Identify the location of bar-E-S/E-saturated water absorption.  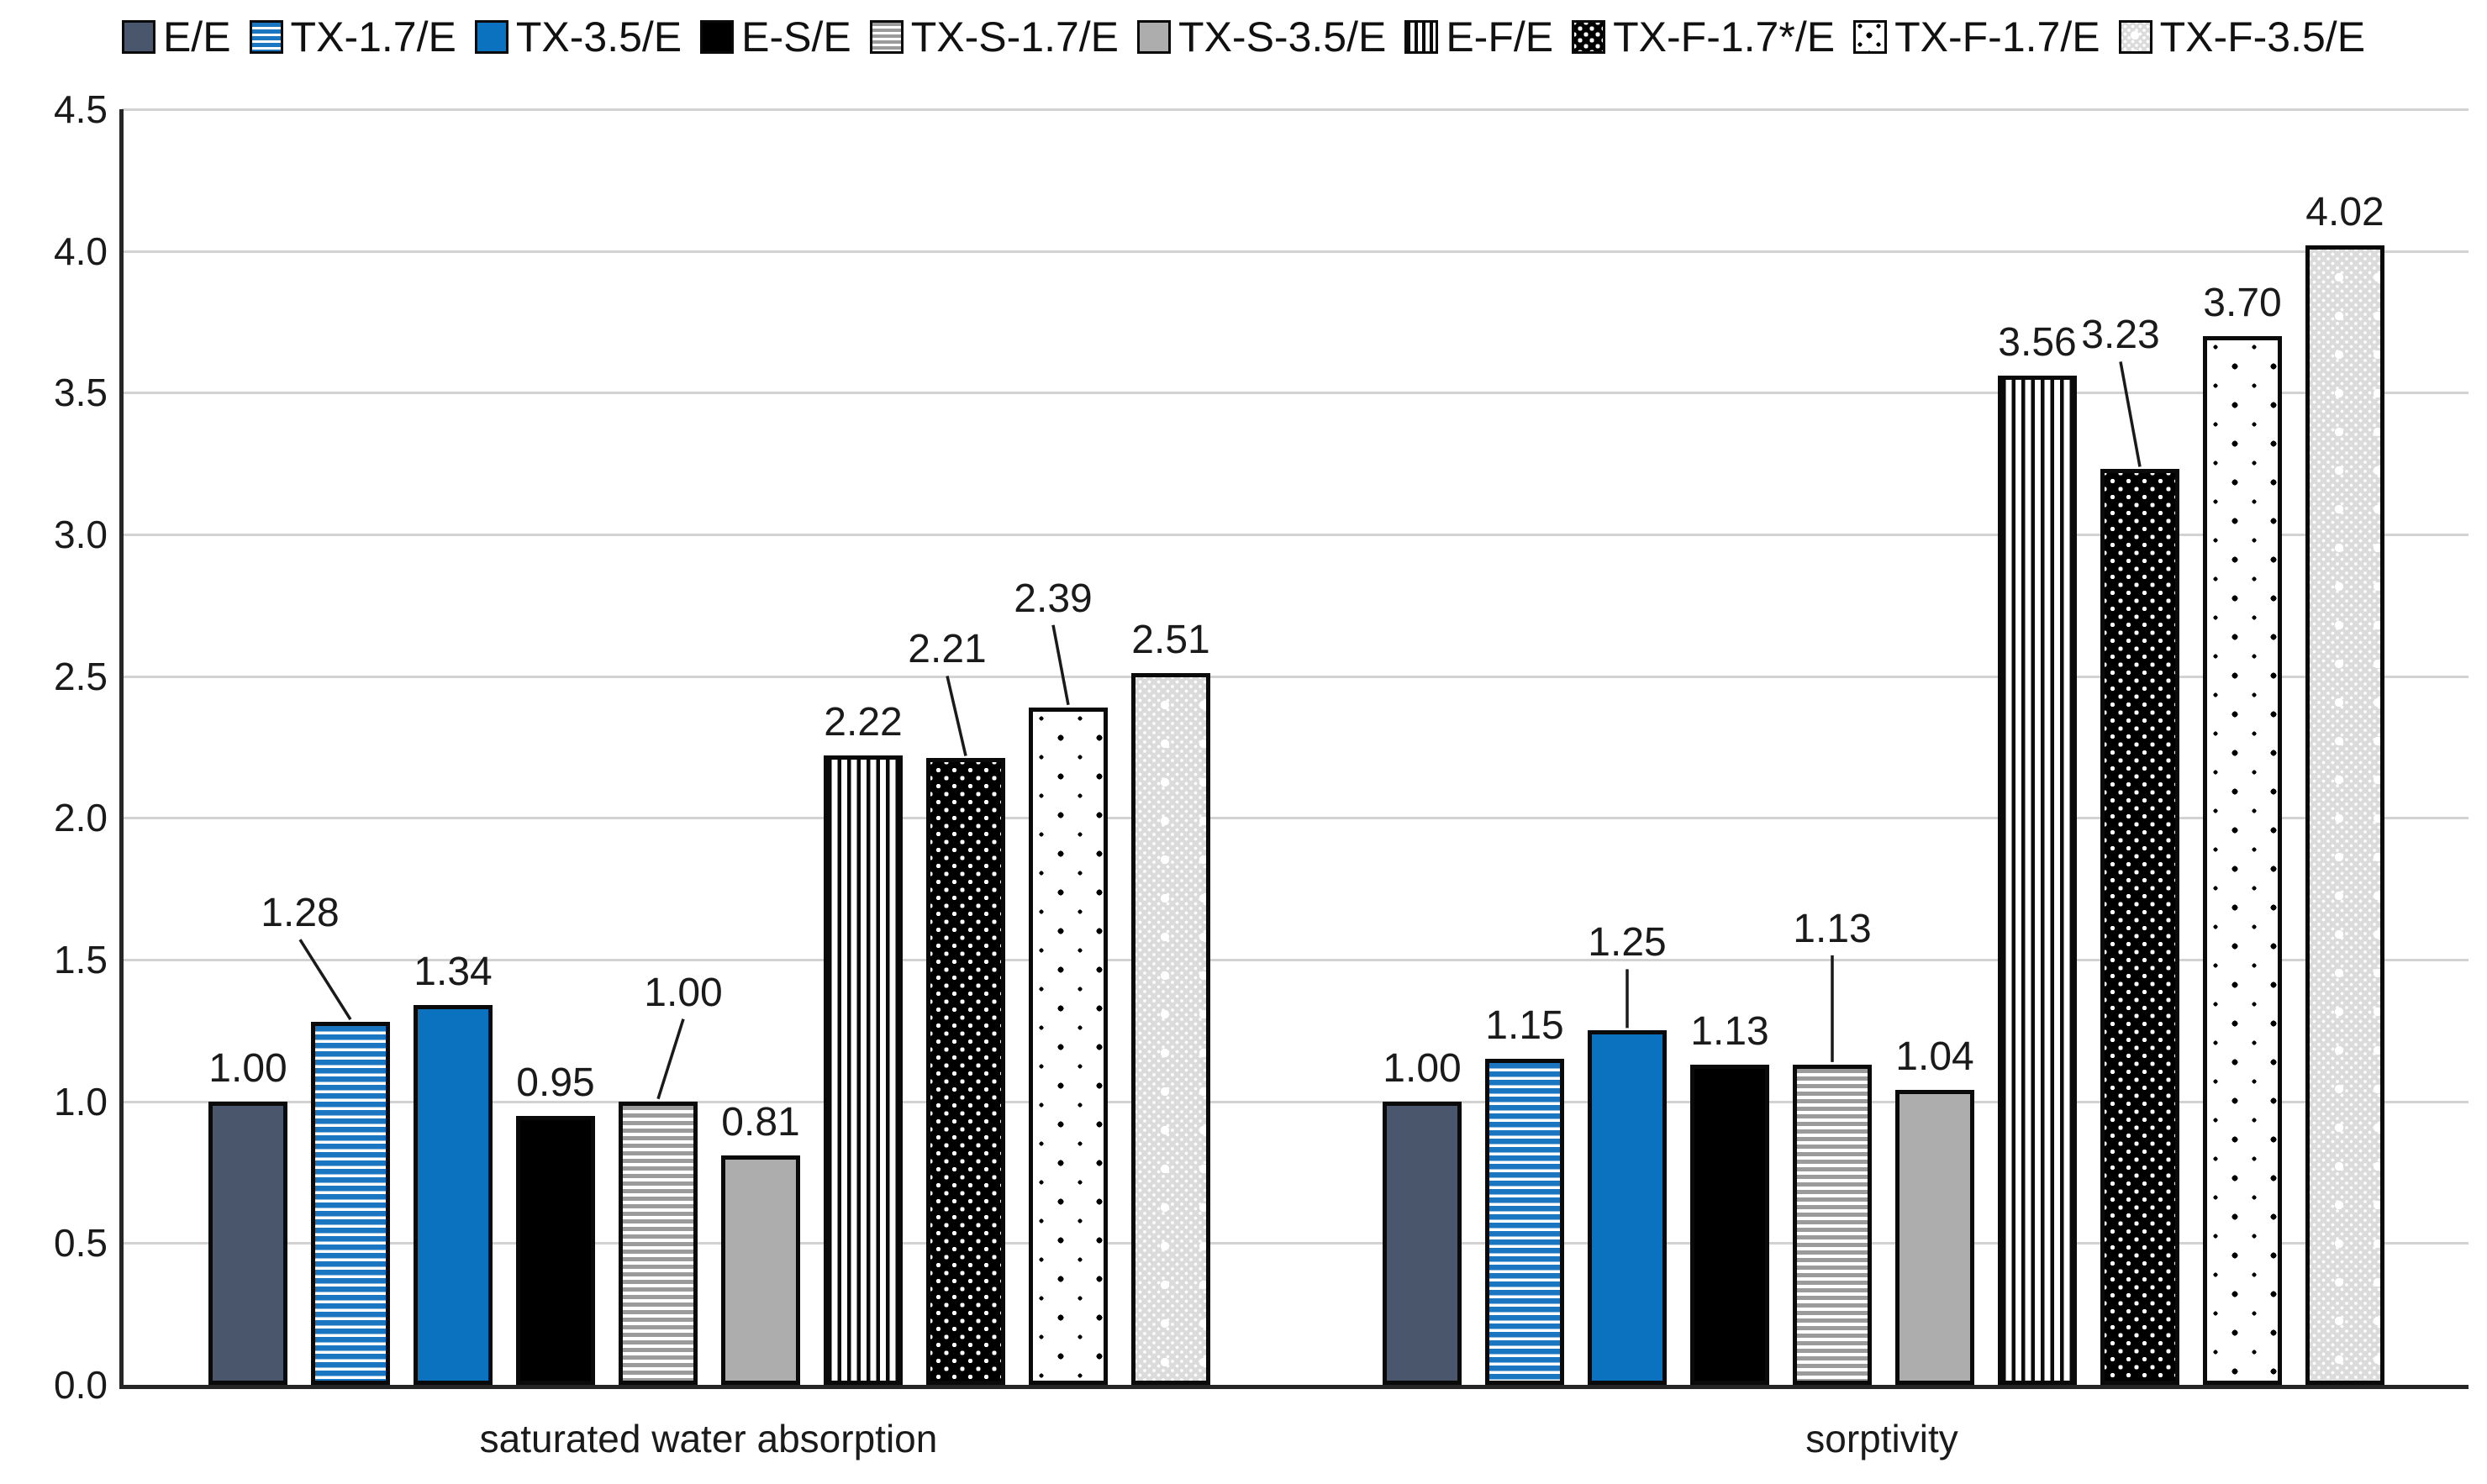
(556, 1250).